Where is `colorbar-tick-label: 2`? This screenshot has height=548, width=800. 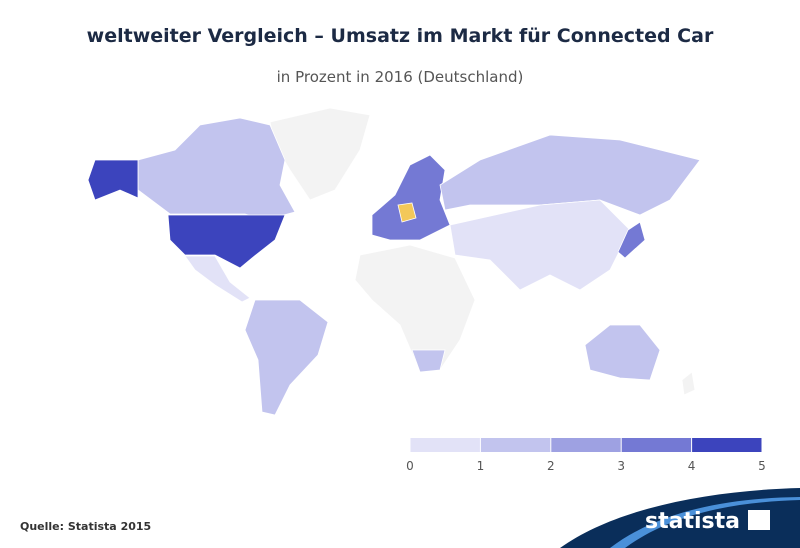
colorbar-tick-label: 2 is located at coordinates (551, 466).